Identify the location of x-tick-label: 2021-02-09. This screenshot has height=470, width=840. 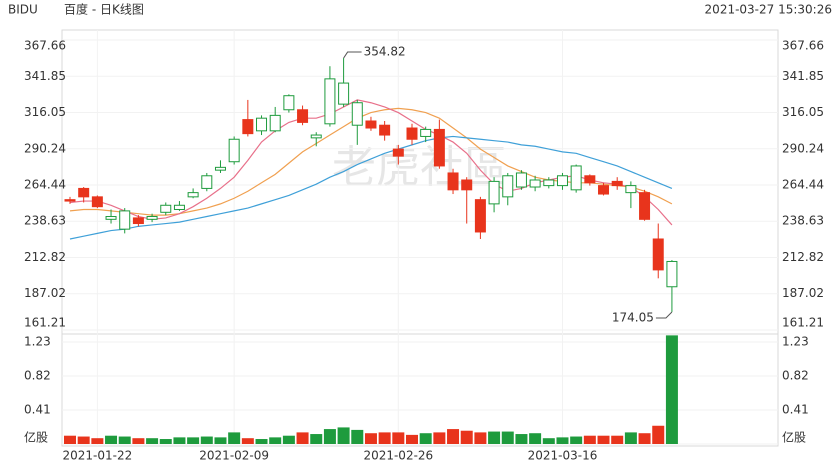
(234, 456).